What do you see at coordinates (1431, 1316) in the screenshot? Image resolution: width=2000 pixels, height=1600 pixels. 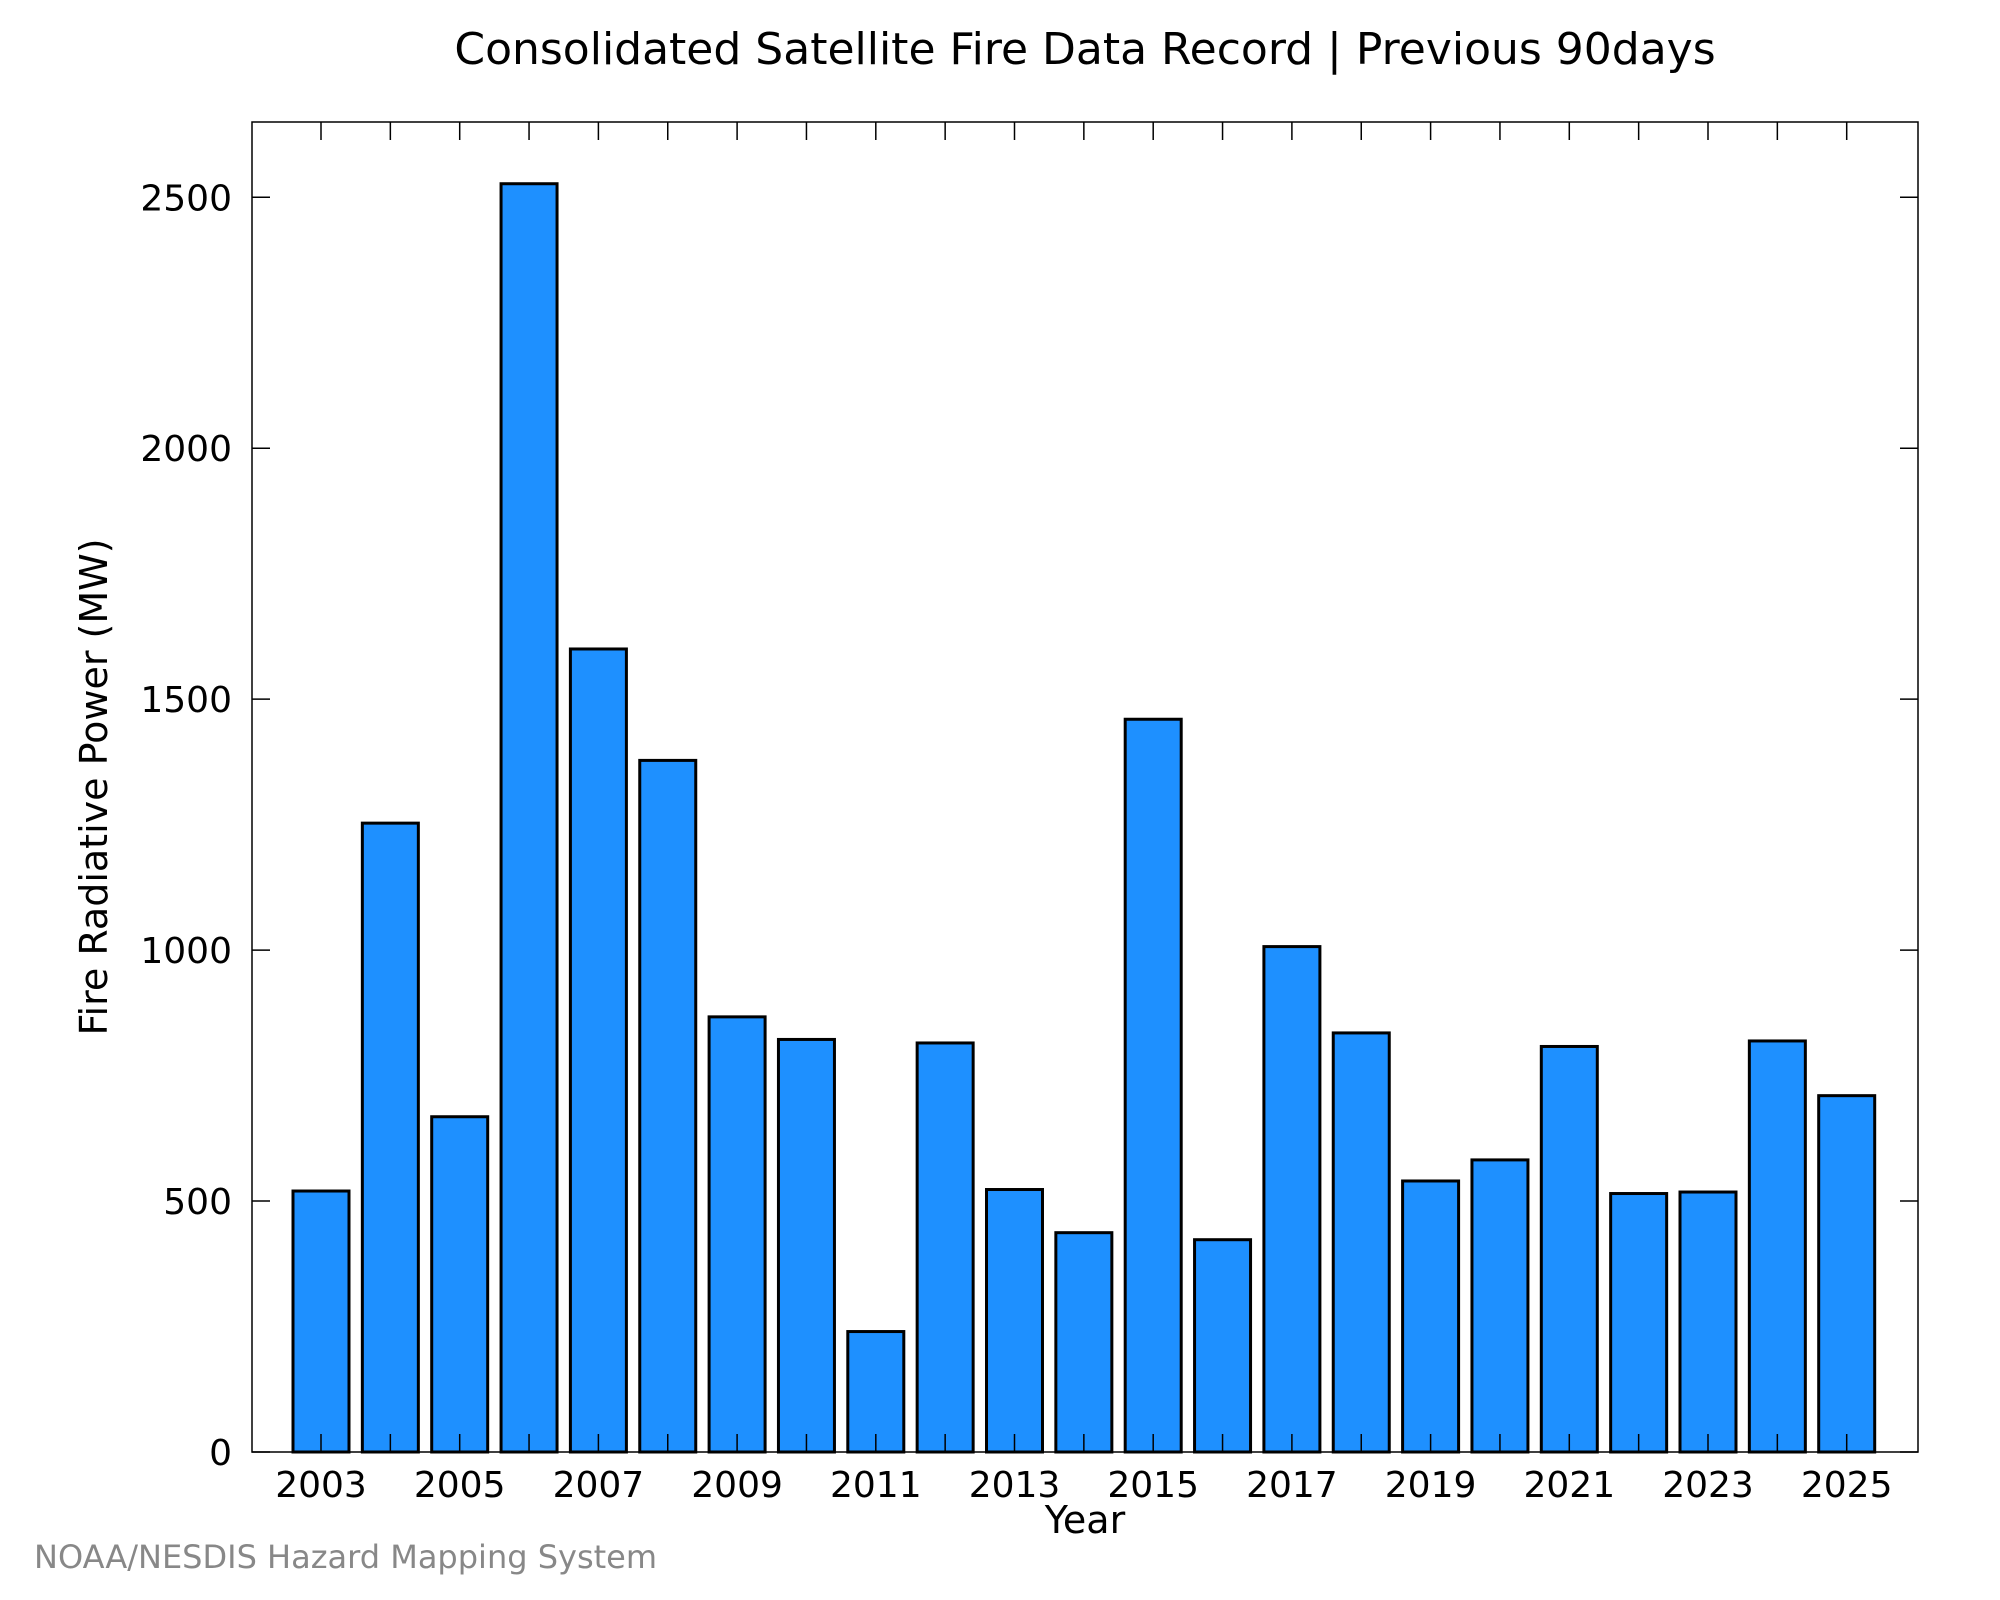 I see `bar-2019` at bounding box center [1431, 1316].